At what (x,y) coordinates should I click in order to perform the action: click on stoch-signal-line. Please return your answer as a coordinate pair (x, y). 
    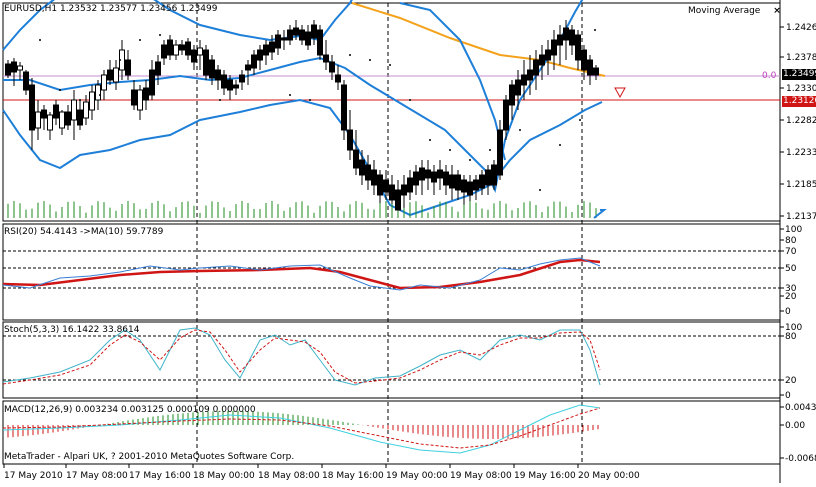
    Looking at the image, I should click on (301, 357).